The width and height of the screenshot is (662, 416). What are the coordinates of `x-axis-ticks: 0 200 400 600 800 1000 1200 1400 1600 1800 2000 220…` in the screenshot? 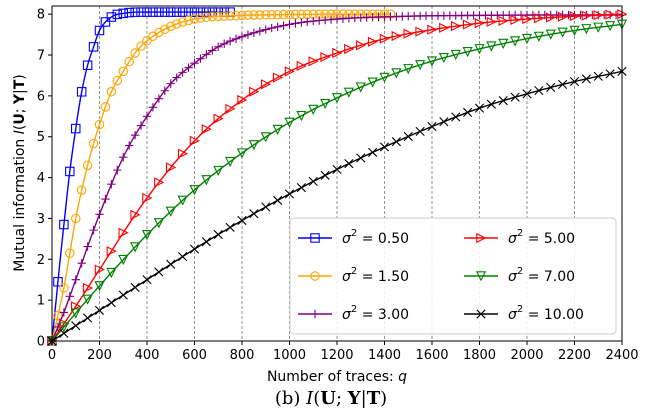 It's located at (343, 352).